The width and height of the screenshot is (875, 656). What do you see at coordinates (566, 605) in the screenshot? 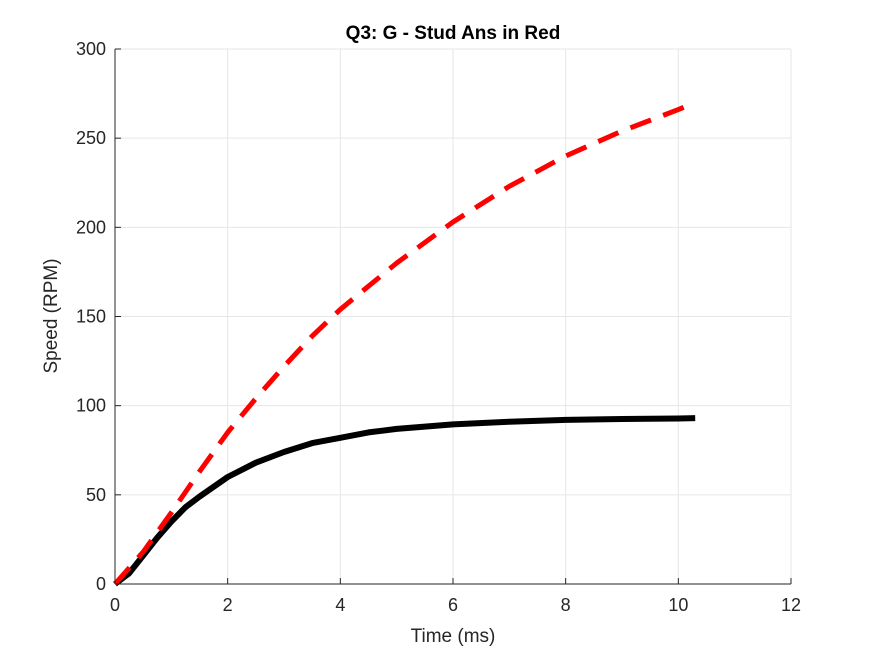
I see `x-tick-label: 8` at bounding box center [566, 605].